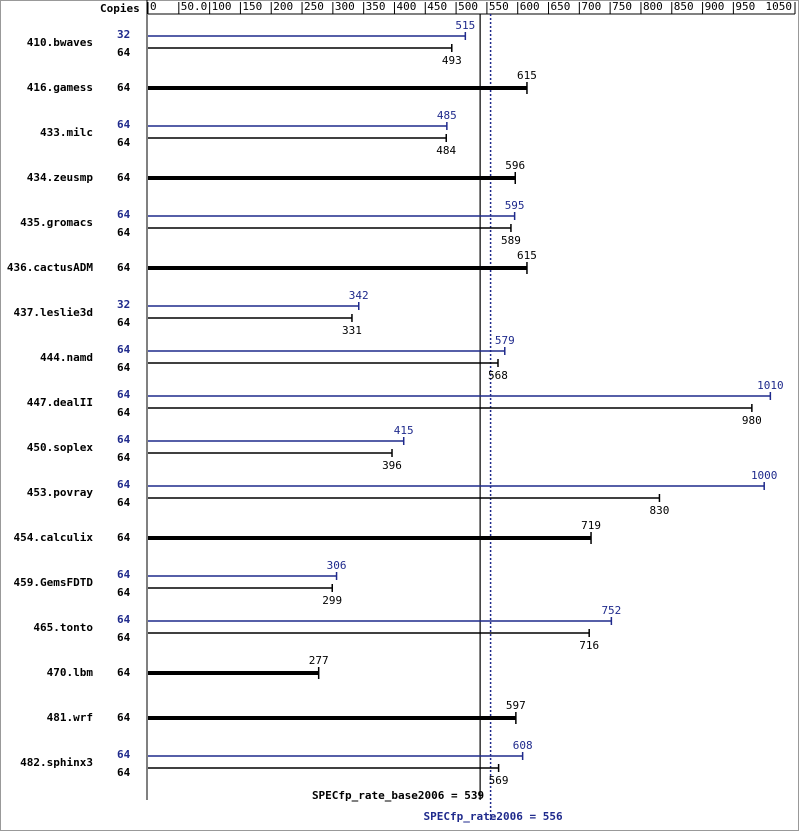 The image size is (799, 831). Describe the element at coordinates (589, 645) in the screenshot. I see `value-label: 716` at that location.